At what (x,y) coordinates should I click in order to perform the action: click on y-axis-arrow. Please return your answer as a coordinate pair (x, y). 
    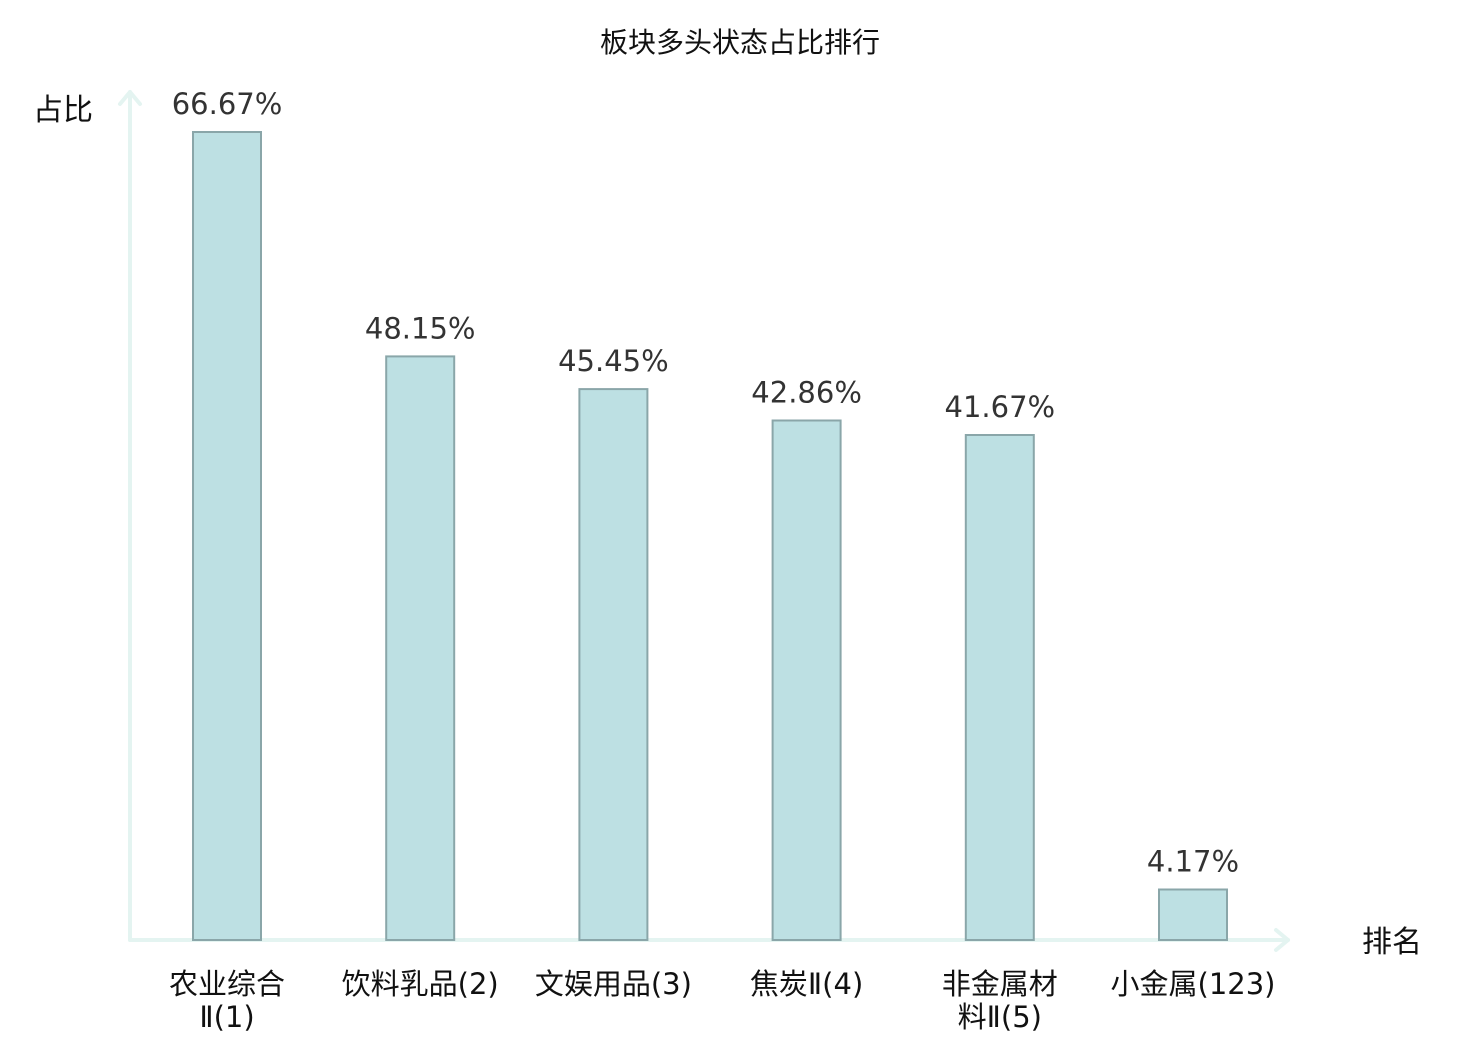
    Looking at the image, I should click on (130, 98).